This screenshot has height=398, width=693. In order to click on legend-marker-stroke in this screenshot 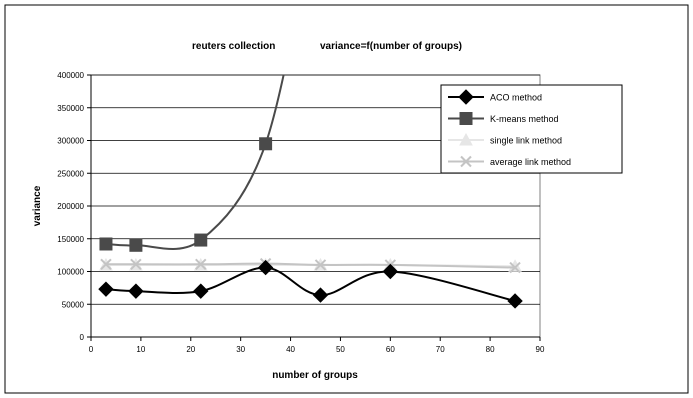, I will do `click(466, 161)`.